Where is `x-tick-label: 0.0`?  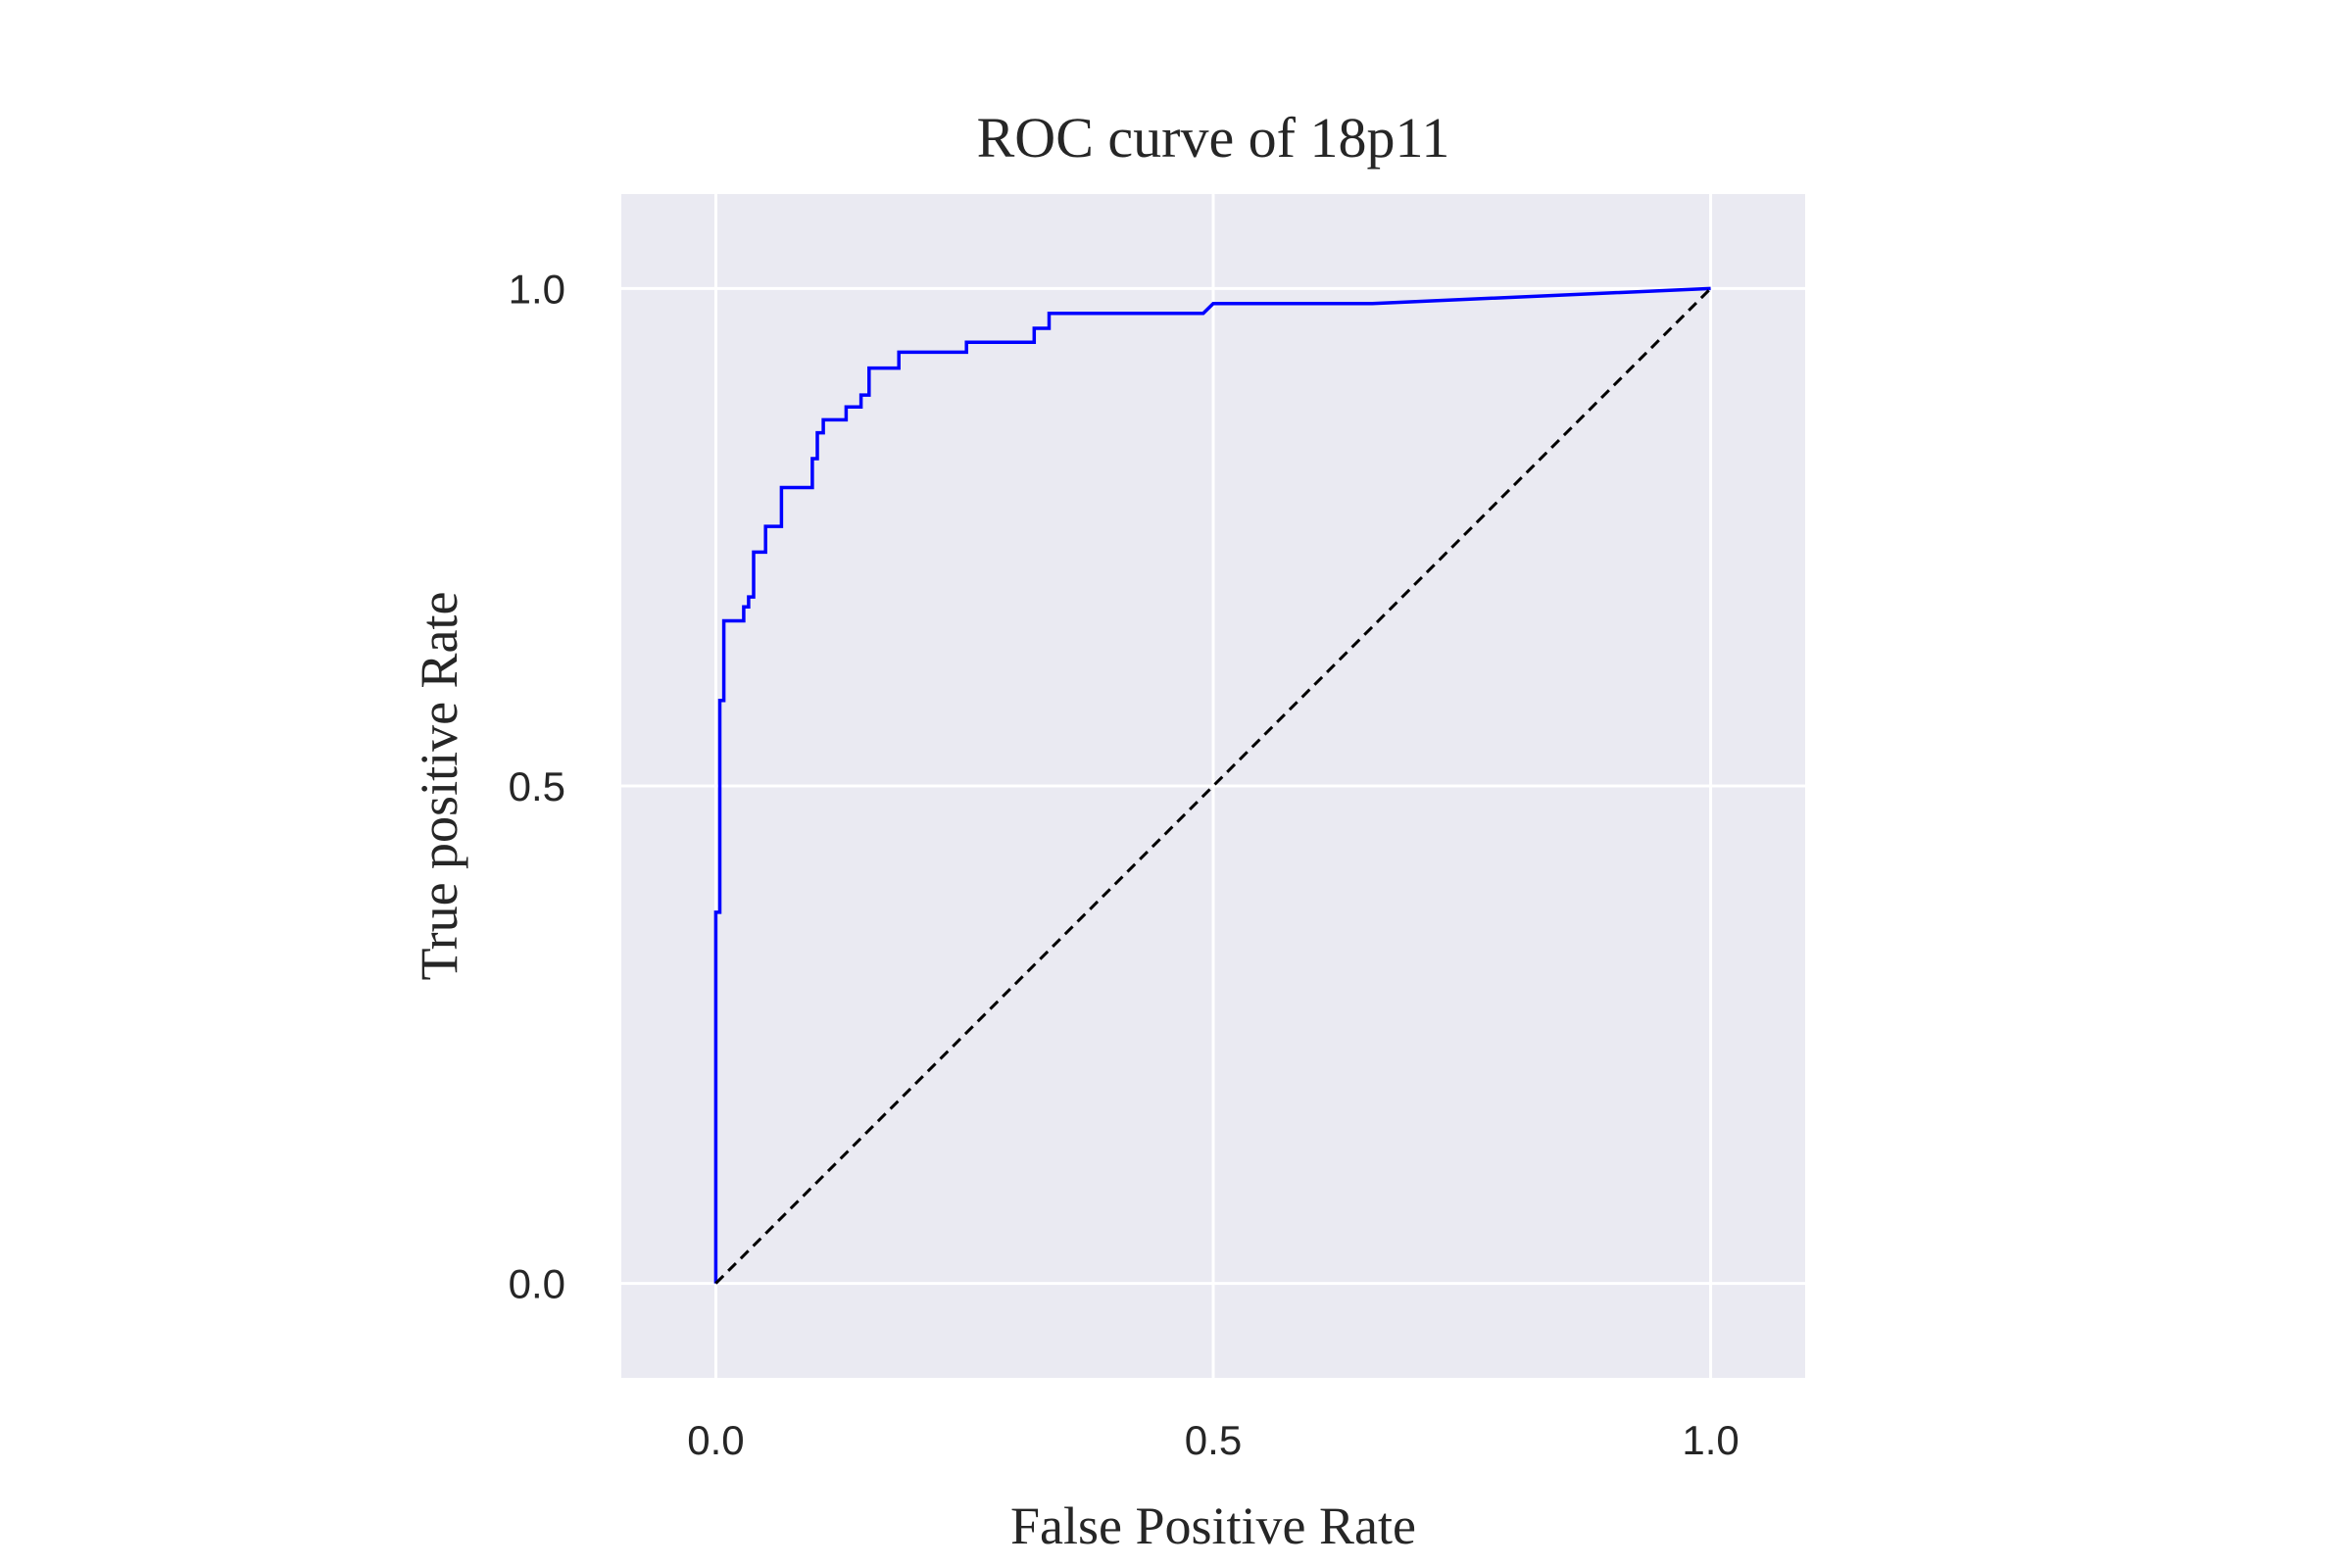
x-tick-label: 0.0 is located at coordinates (715, 1440).